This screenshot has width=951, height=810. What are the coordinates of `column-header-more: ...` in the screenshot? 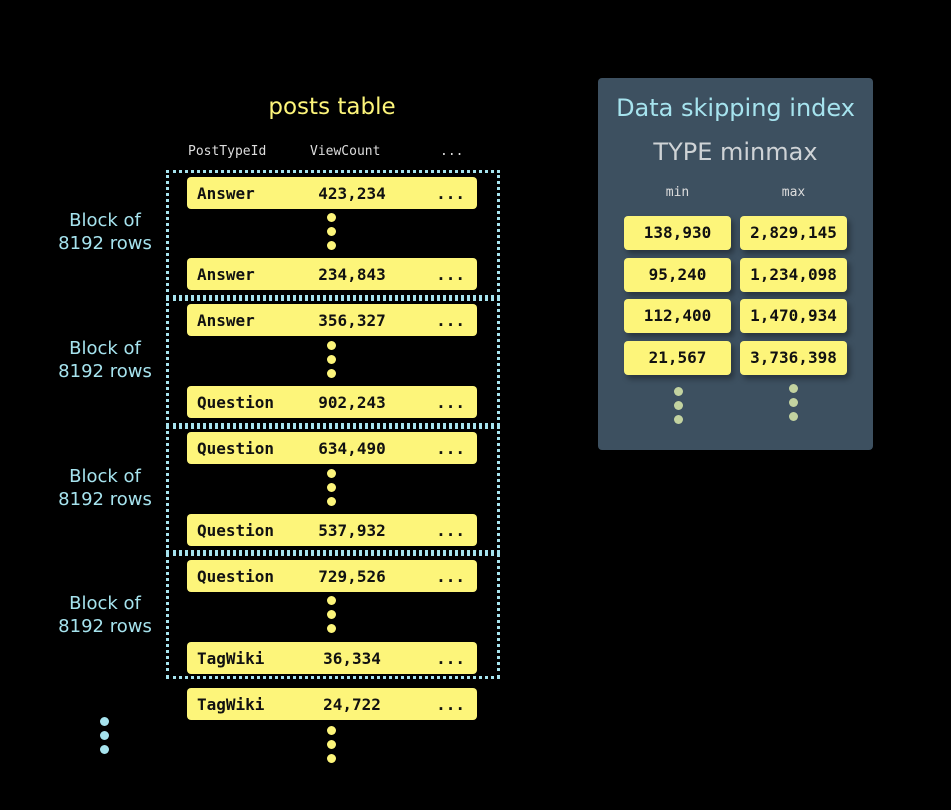 It's located at (452, 151).